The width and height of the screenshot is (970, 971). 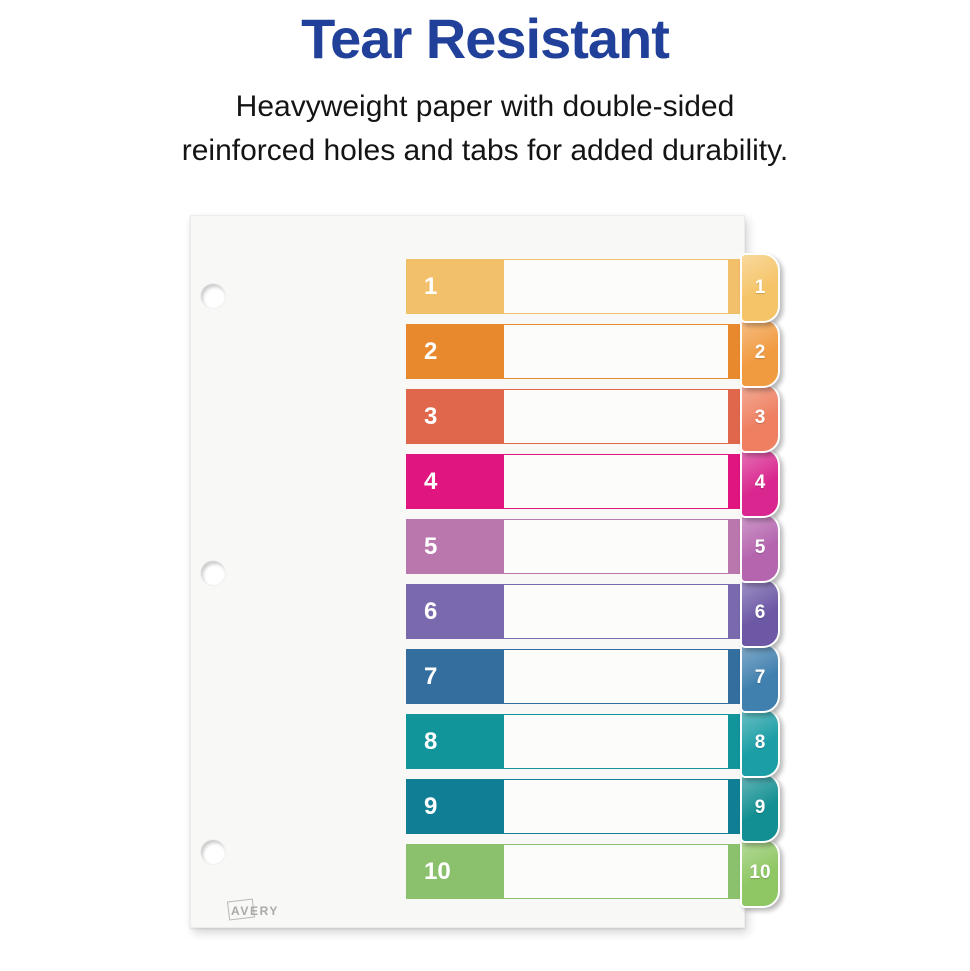 I want to click on divider-title-block-8: 8, so click(x=455, y=741).